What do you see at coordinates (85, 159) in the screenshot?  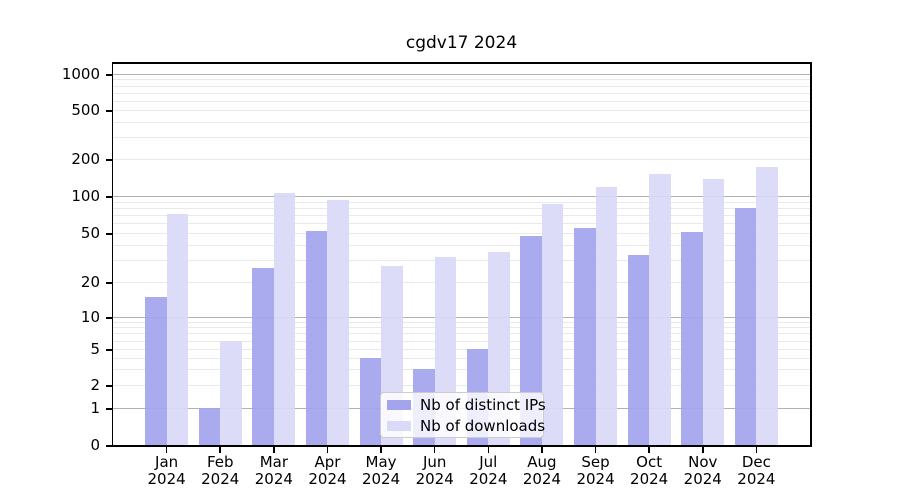 I see `y-tick-label: 200` at bounding box center [85, 159].